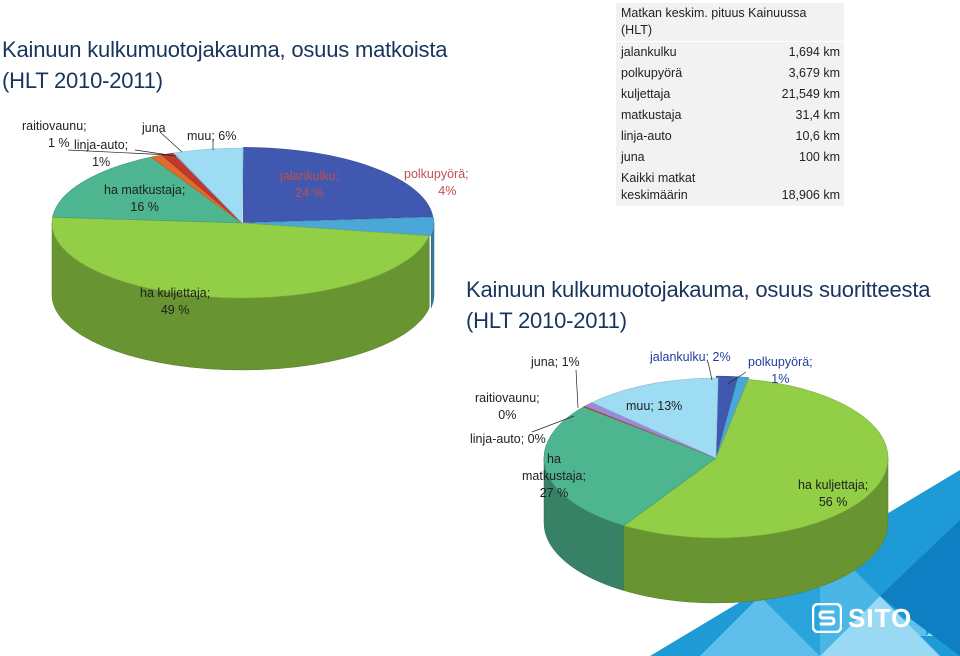  Describe the element at coordinates (651, 115) in the screenshot. I see `table-cell-label: matkustaja` at that location.